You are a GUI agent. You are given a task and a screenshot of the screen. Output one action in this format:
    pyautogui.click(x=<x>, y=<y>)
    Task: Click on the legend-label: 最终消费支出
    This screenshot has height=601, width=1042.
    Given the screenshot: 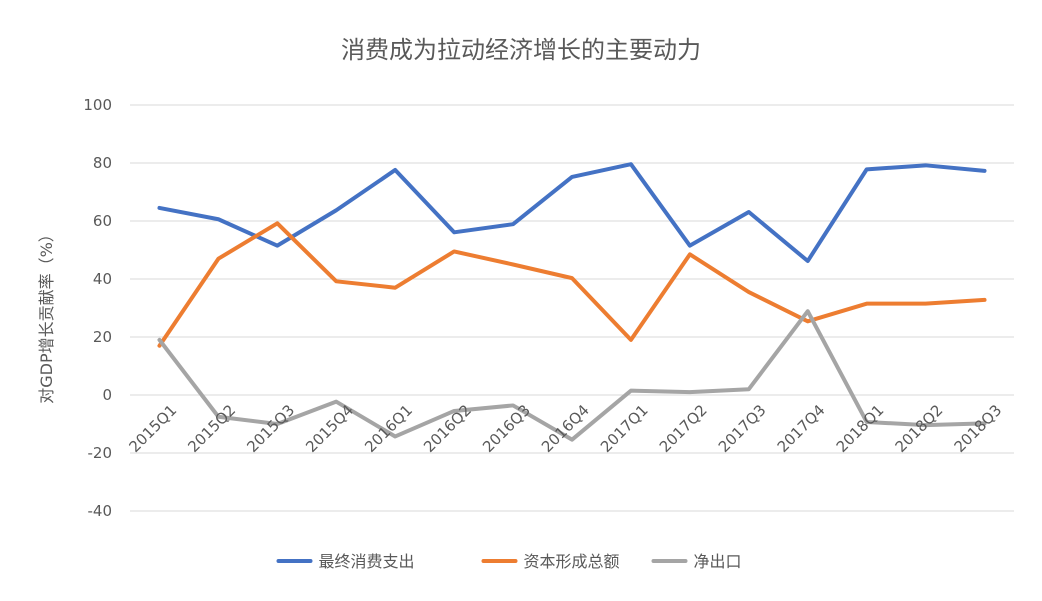 What is the action you would take?
    pyautogui.click(x=367, y=561)
    